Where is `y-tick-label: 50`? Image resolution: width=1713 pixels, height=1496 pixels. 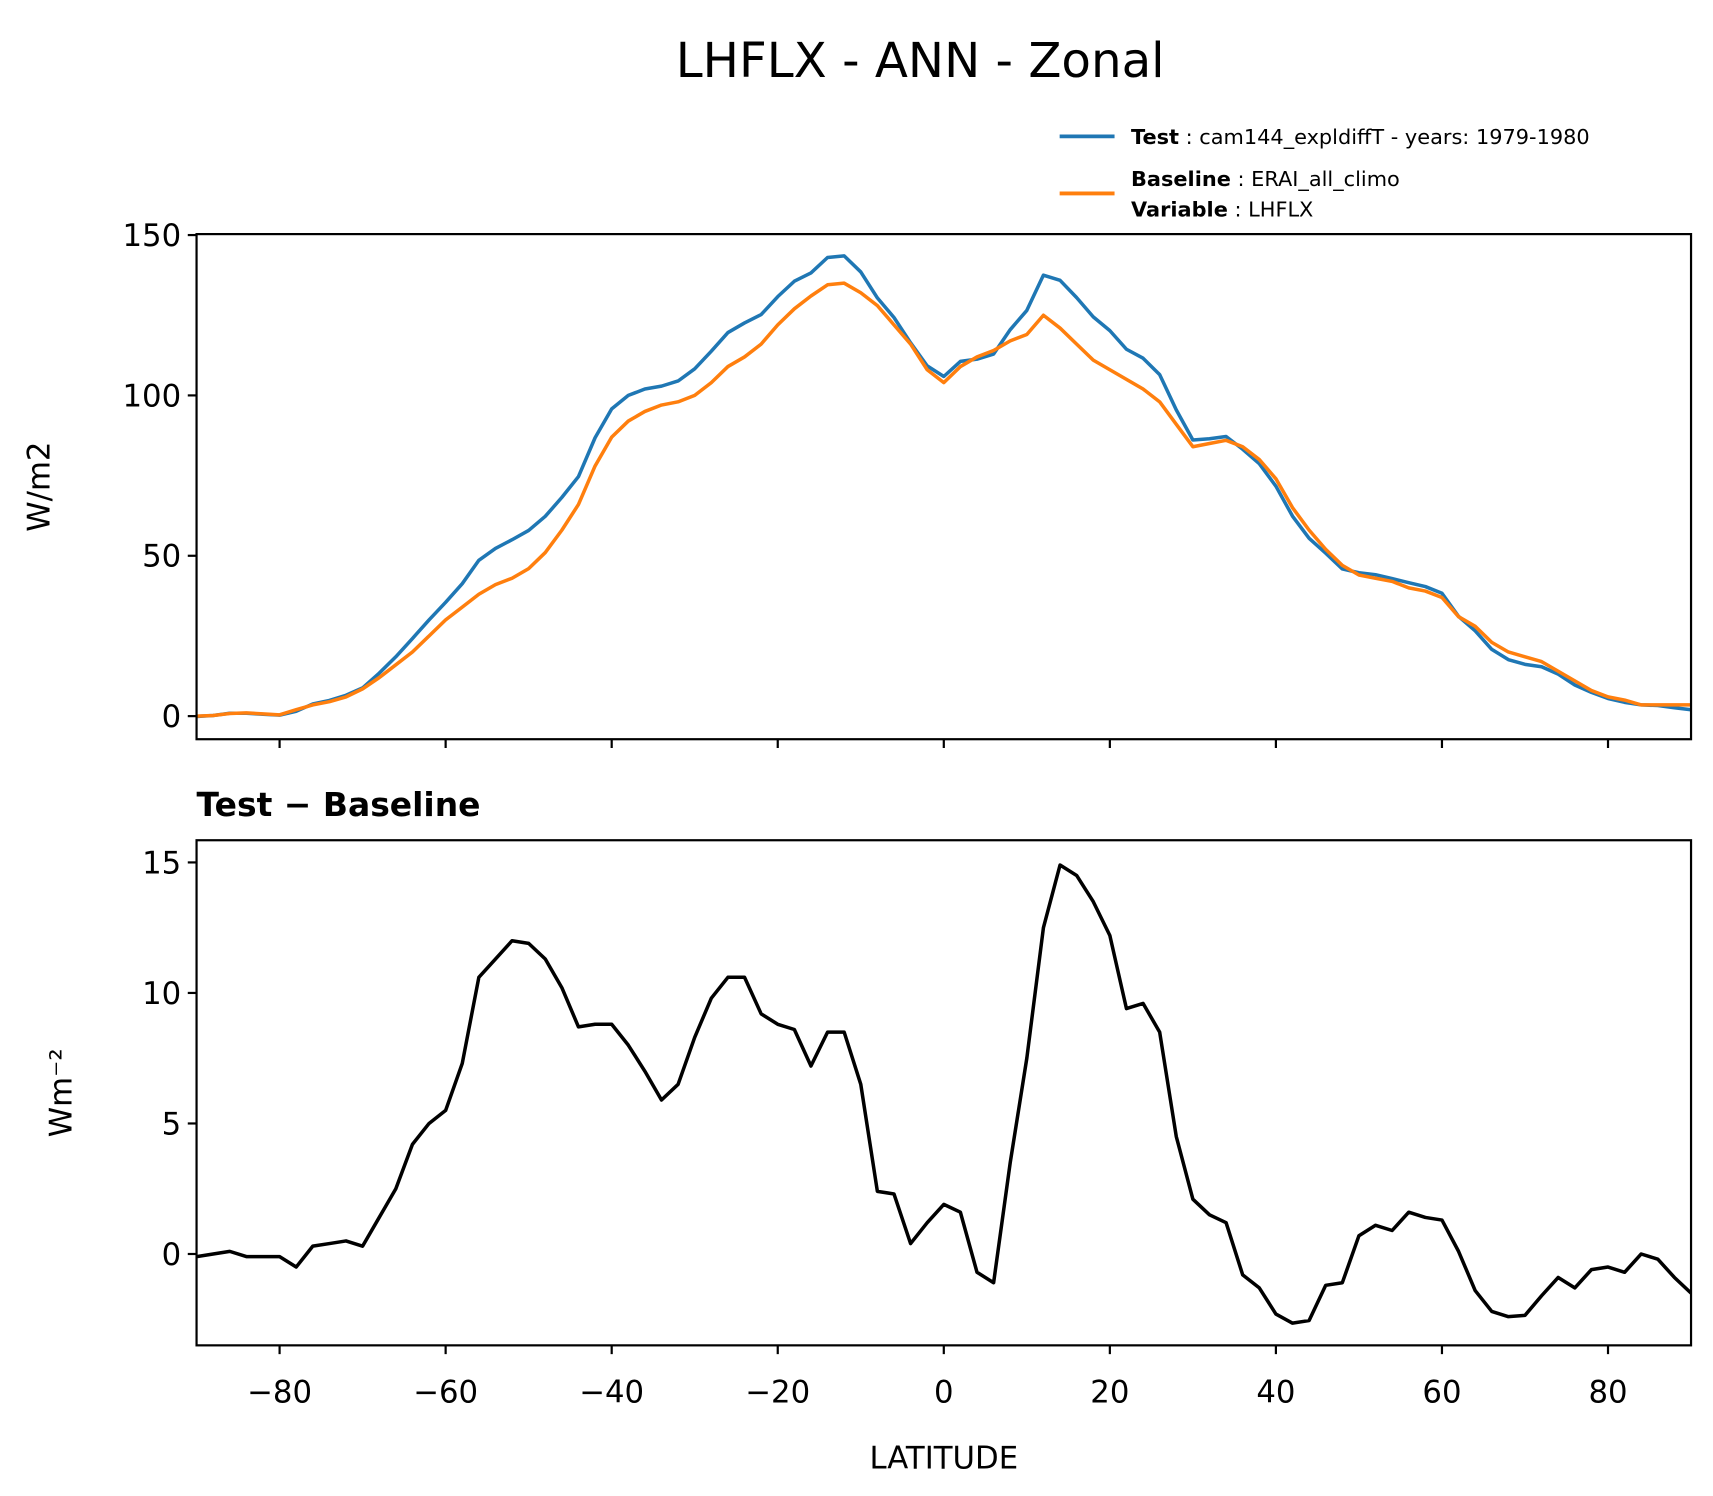
y-tick-label: 50 is located at coordinates (161, 557).